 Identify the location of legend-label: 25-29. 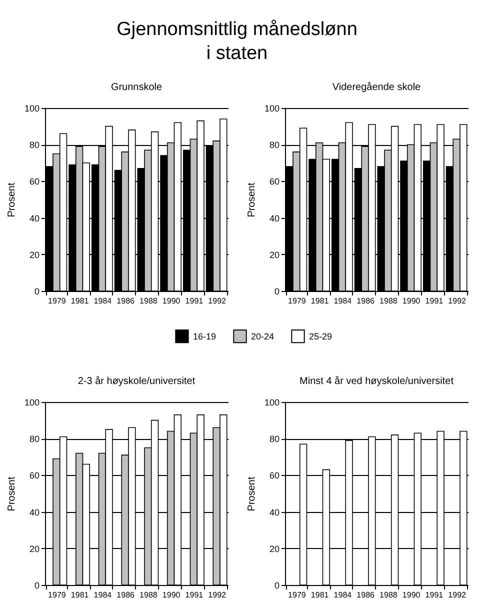
(320, 336).